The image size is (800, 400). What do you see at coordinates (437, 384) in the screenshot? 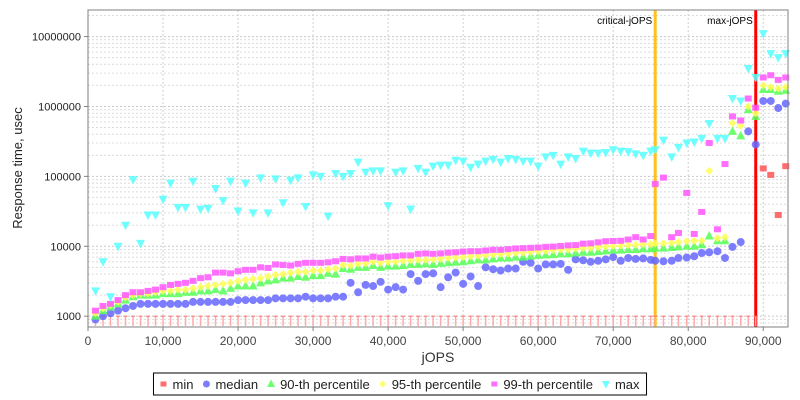
I see `legend-label: 95-th percentile` at bounding box center [437, 384].